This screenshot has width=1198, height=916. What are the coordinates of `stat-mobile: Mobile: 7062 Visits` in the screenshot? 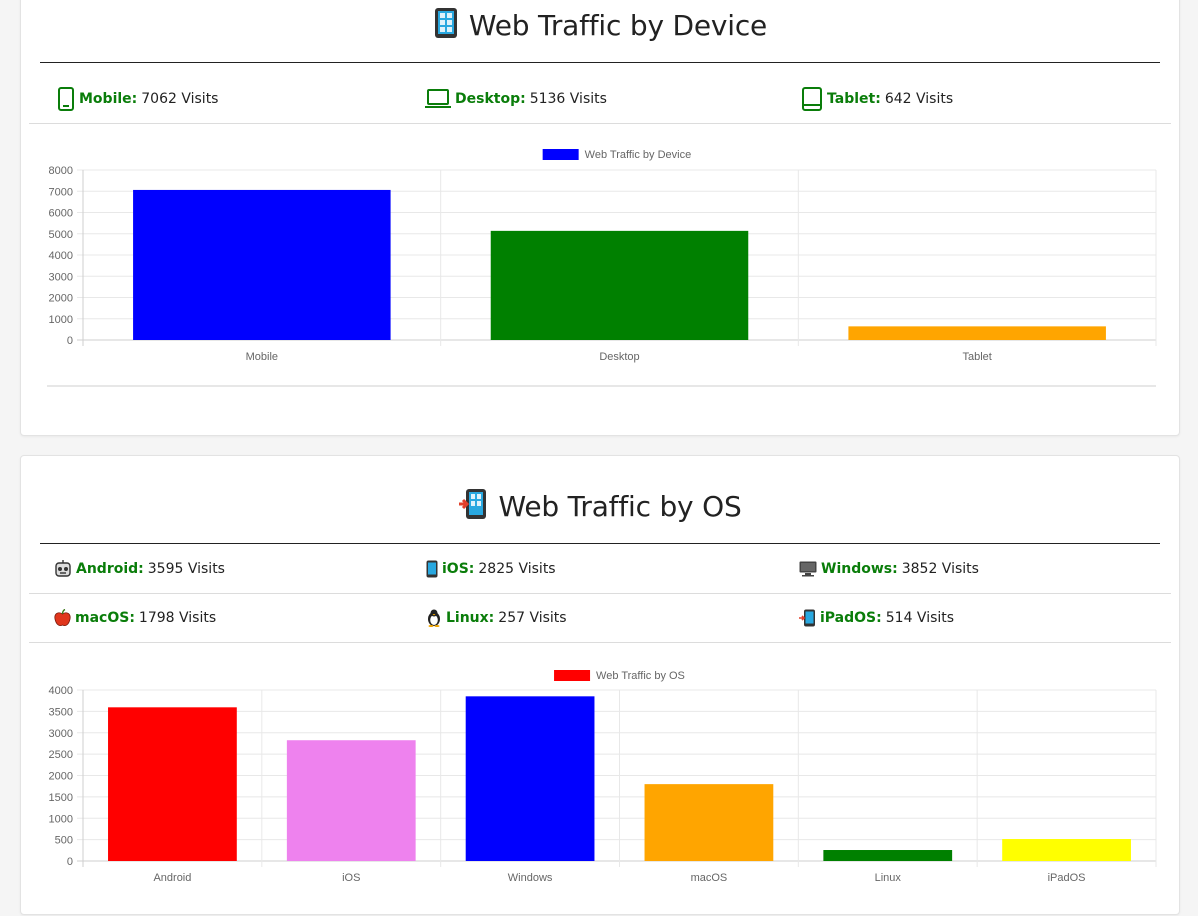 It's located at (137, 99).